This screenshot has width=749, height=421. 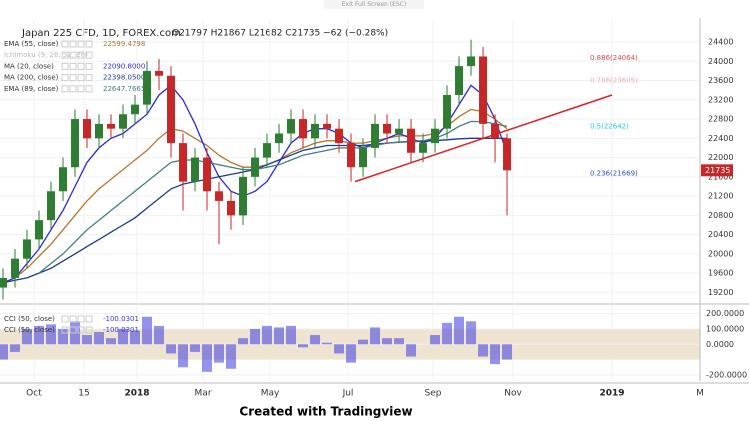 I want to click on y-tick-label: 20400, so click(x=720, y=234).